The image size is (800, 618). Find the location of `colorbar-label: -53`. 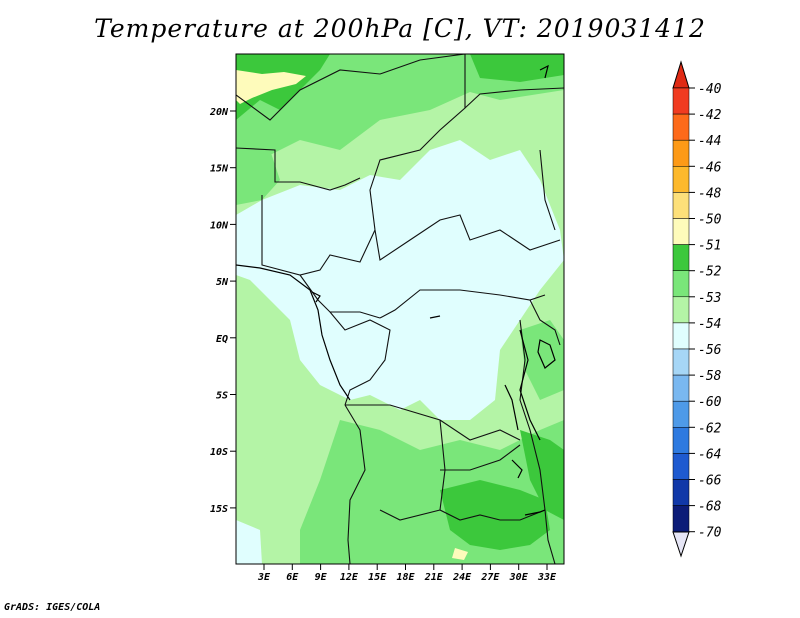

colorbar-label: -53 is located at coordinates (709, 298).